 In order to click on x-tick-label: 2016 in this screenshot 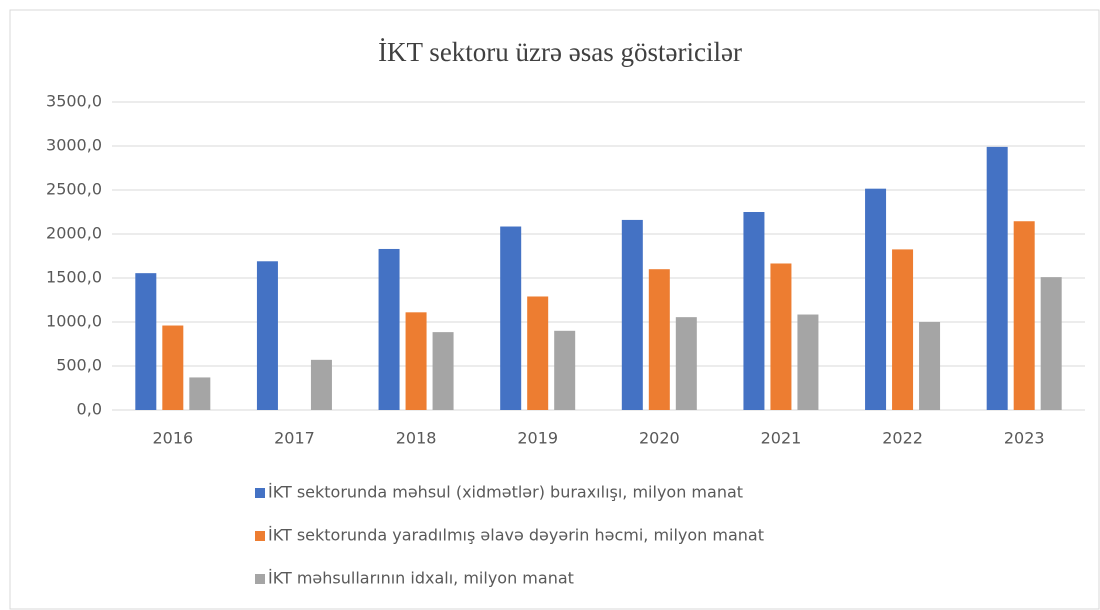, I will do `click(172, 438)`.